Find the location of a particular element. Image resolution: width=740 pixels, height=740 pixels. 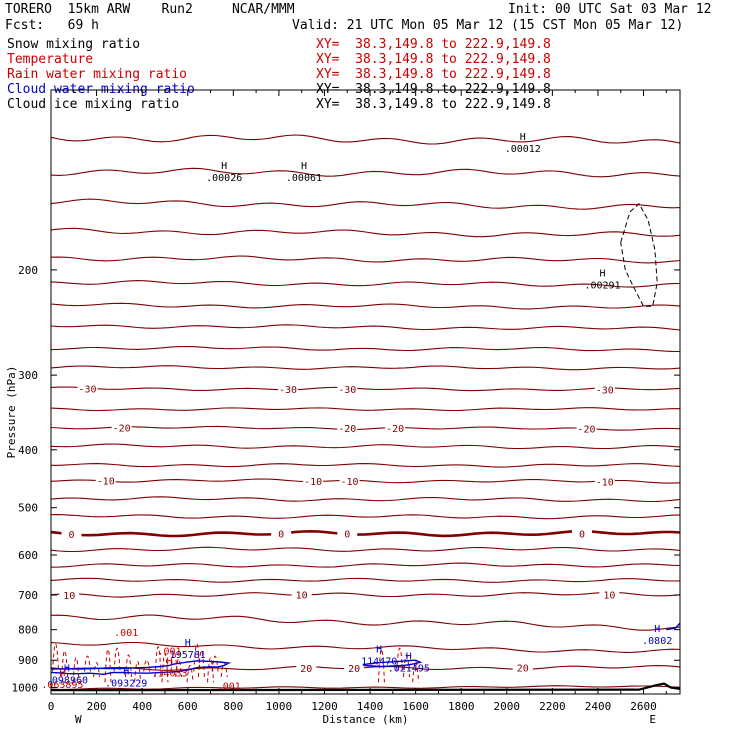

max-value-label: .098960 is located at coordinates (67, 681).